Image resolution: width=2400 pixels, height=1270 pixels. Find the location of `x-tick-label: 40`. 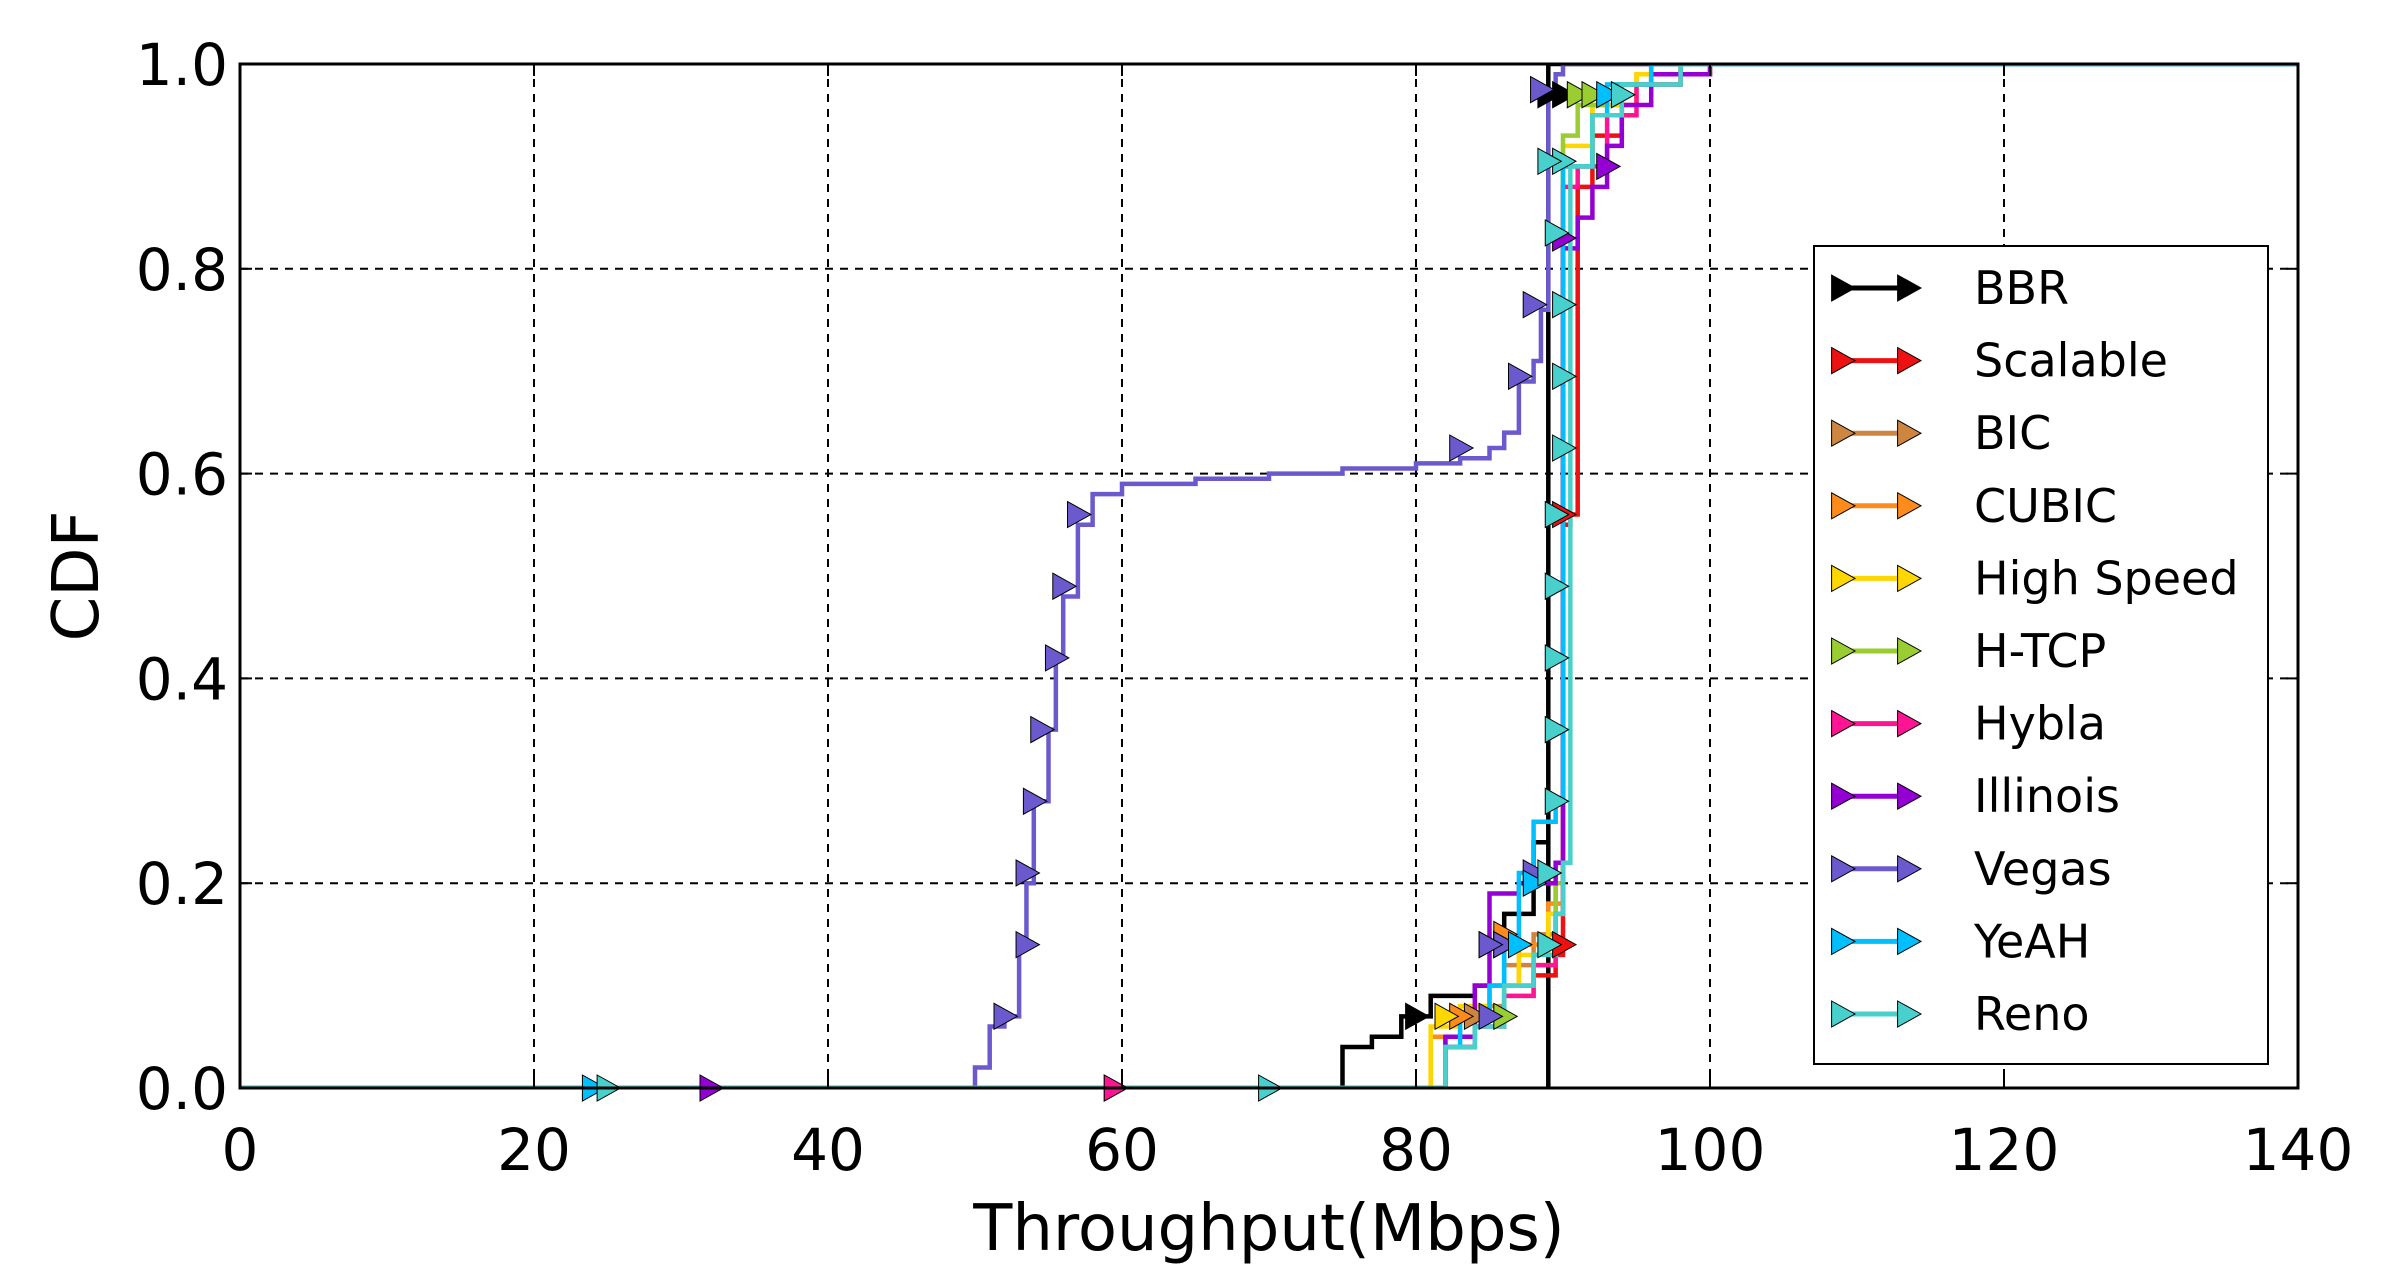

x-tick-label: 40 is located at coordinates (828, 1150).